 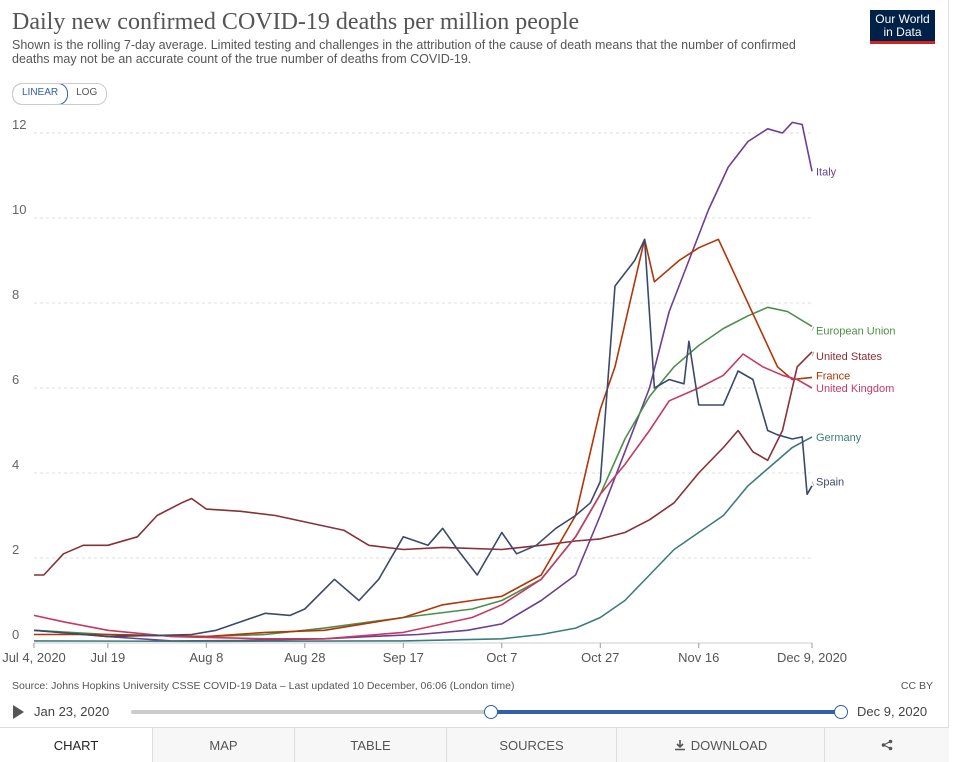 I want to click on tab-map: MAP, so click(x=223, y=745).